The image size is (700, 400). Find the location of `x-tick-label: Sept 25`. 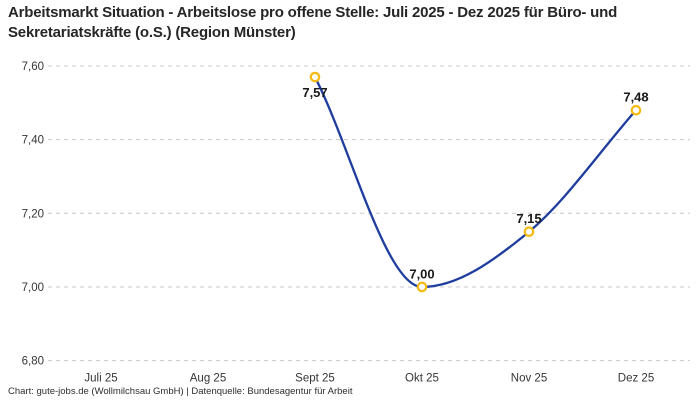

x-tick-label: Sept 25 is located at coordinates (315, 379).